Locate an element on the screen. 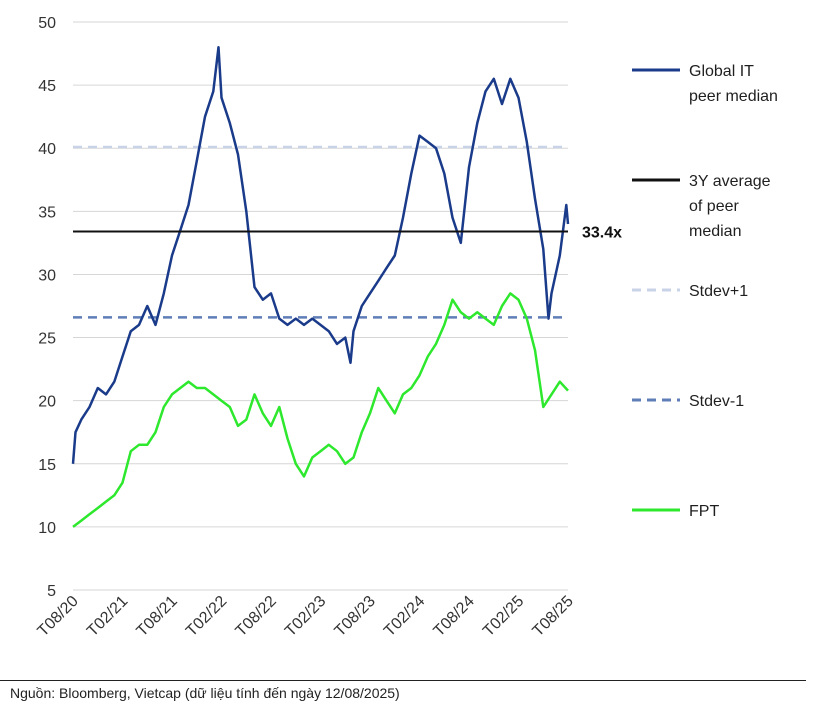 The image size is (838, 711). y-axis: 5 10 15 20 25 30 35 40 45 50 is located at coordinates (47, 307).